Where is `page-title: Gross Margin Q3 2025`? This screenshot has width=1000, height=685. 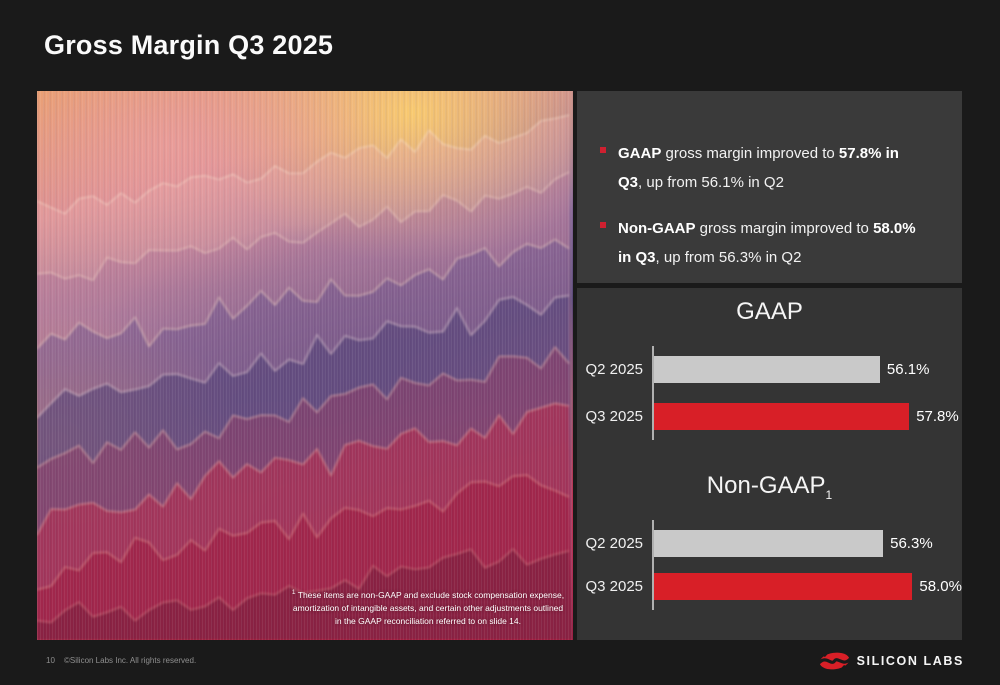
page-title: Gross Margin Q3 2025 is located at coordinates (189, 45).